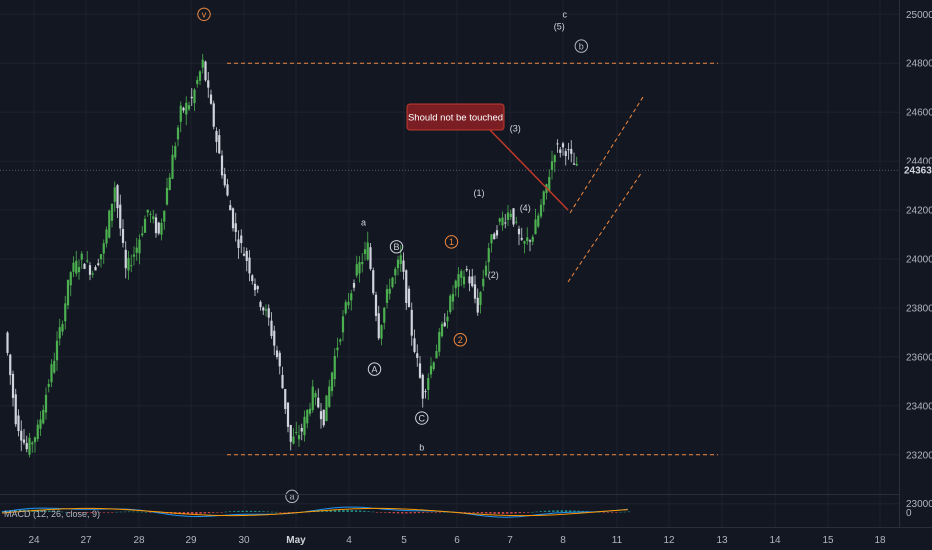 The height and width of the screenshot is (550, 932). What do you see at coordinates (606, 155) in the screenshot?
I see `channel-upper` at bounding box center [606, 155].